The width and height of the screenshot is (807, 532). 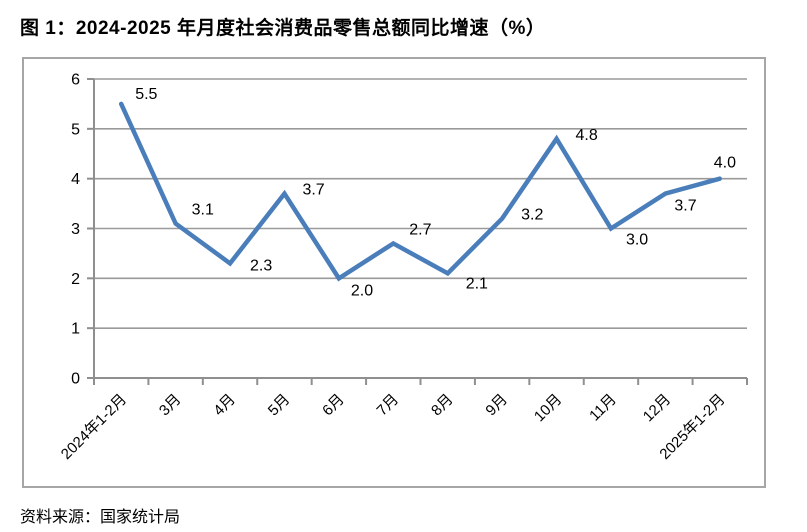 What do you see at coordinates (224, 405) in the screenshot?
I see `x-tick-label: 4月` at bounding box center [224, 405].